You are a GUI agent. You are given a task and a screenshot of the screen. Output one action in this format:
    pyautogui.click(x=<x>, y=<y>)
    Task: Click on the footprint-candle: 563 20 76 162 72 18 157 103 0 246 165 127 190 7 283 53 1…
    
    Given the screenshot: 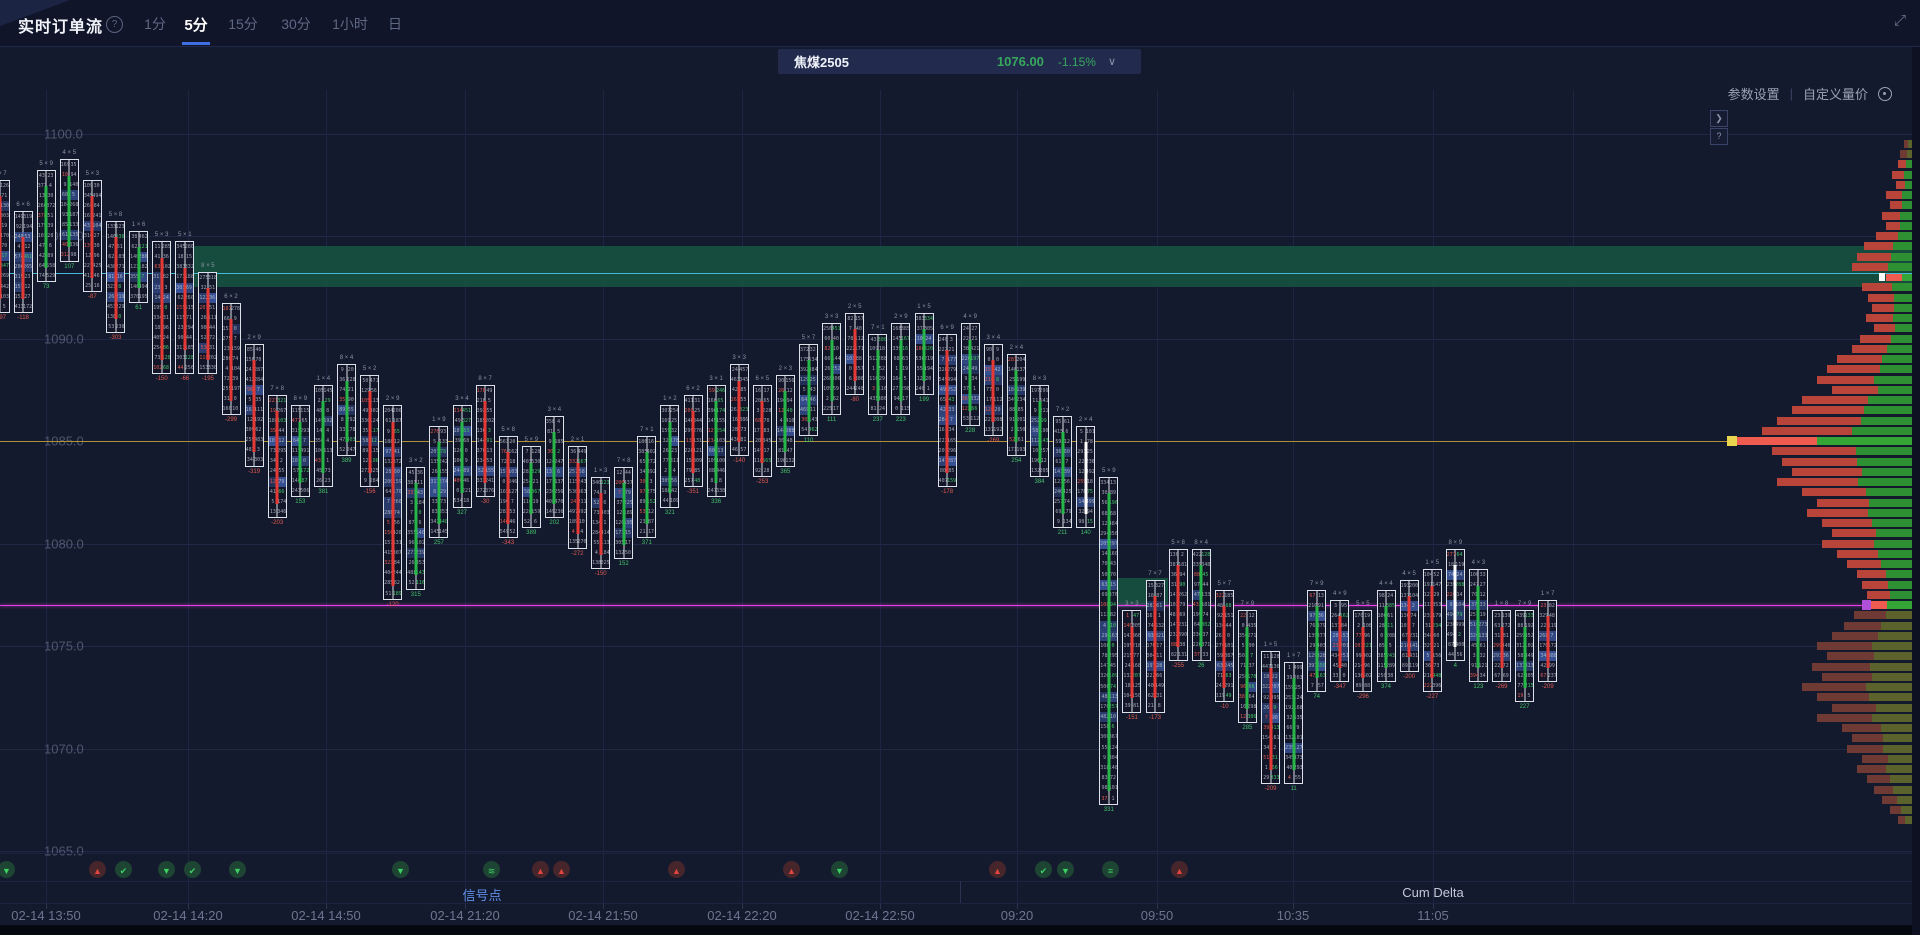 What is the action you would take?
    pyautogui.click(x=508, y=487)
    